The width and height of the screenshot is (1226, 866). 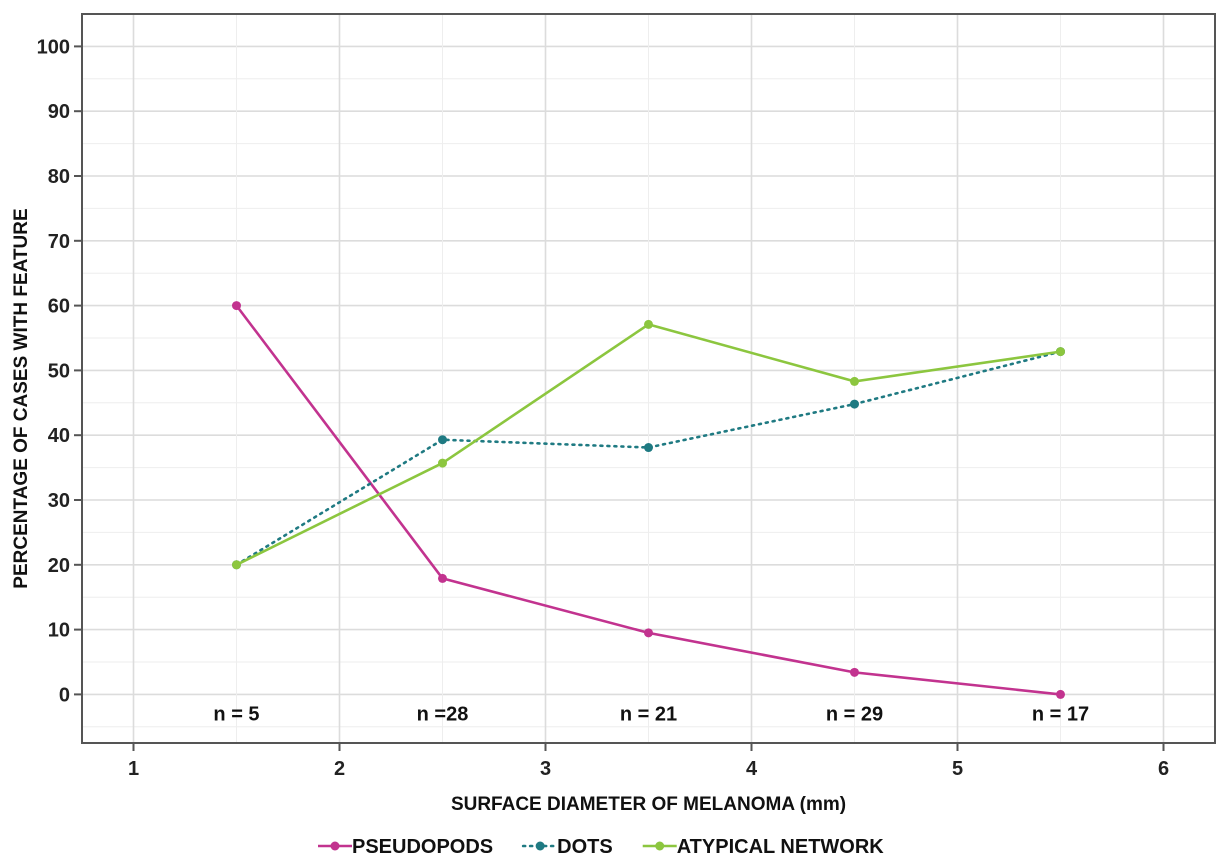 I want to click on y-tick-label: 40, so click(x=59, y=436).